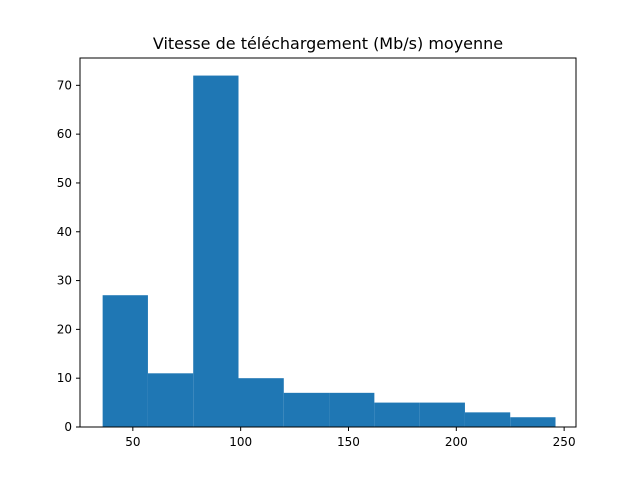 This screenshot has height=480, width=640. I want to click on y-tick-label-1: 10, so click(64, 378).